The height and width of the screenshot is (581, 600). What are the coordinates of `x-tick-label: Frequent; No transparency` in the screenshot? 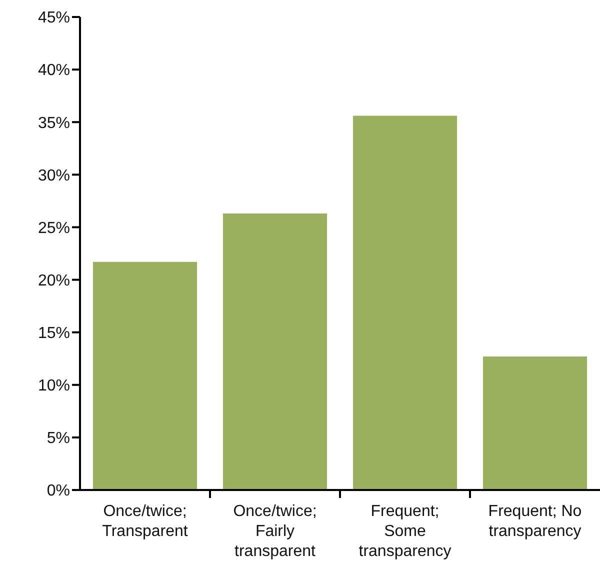 It's located at (535, 521).